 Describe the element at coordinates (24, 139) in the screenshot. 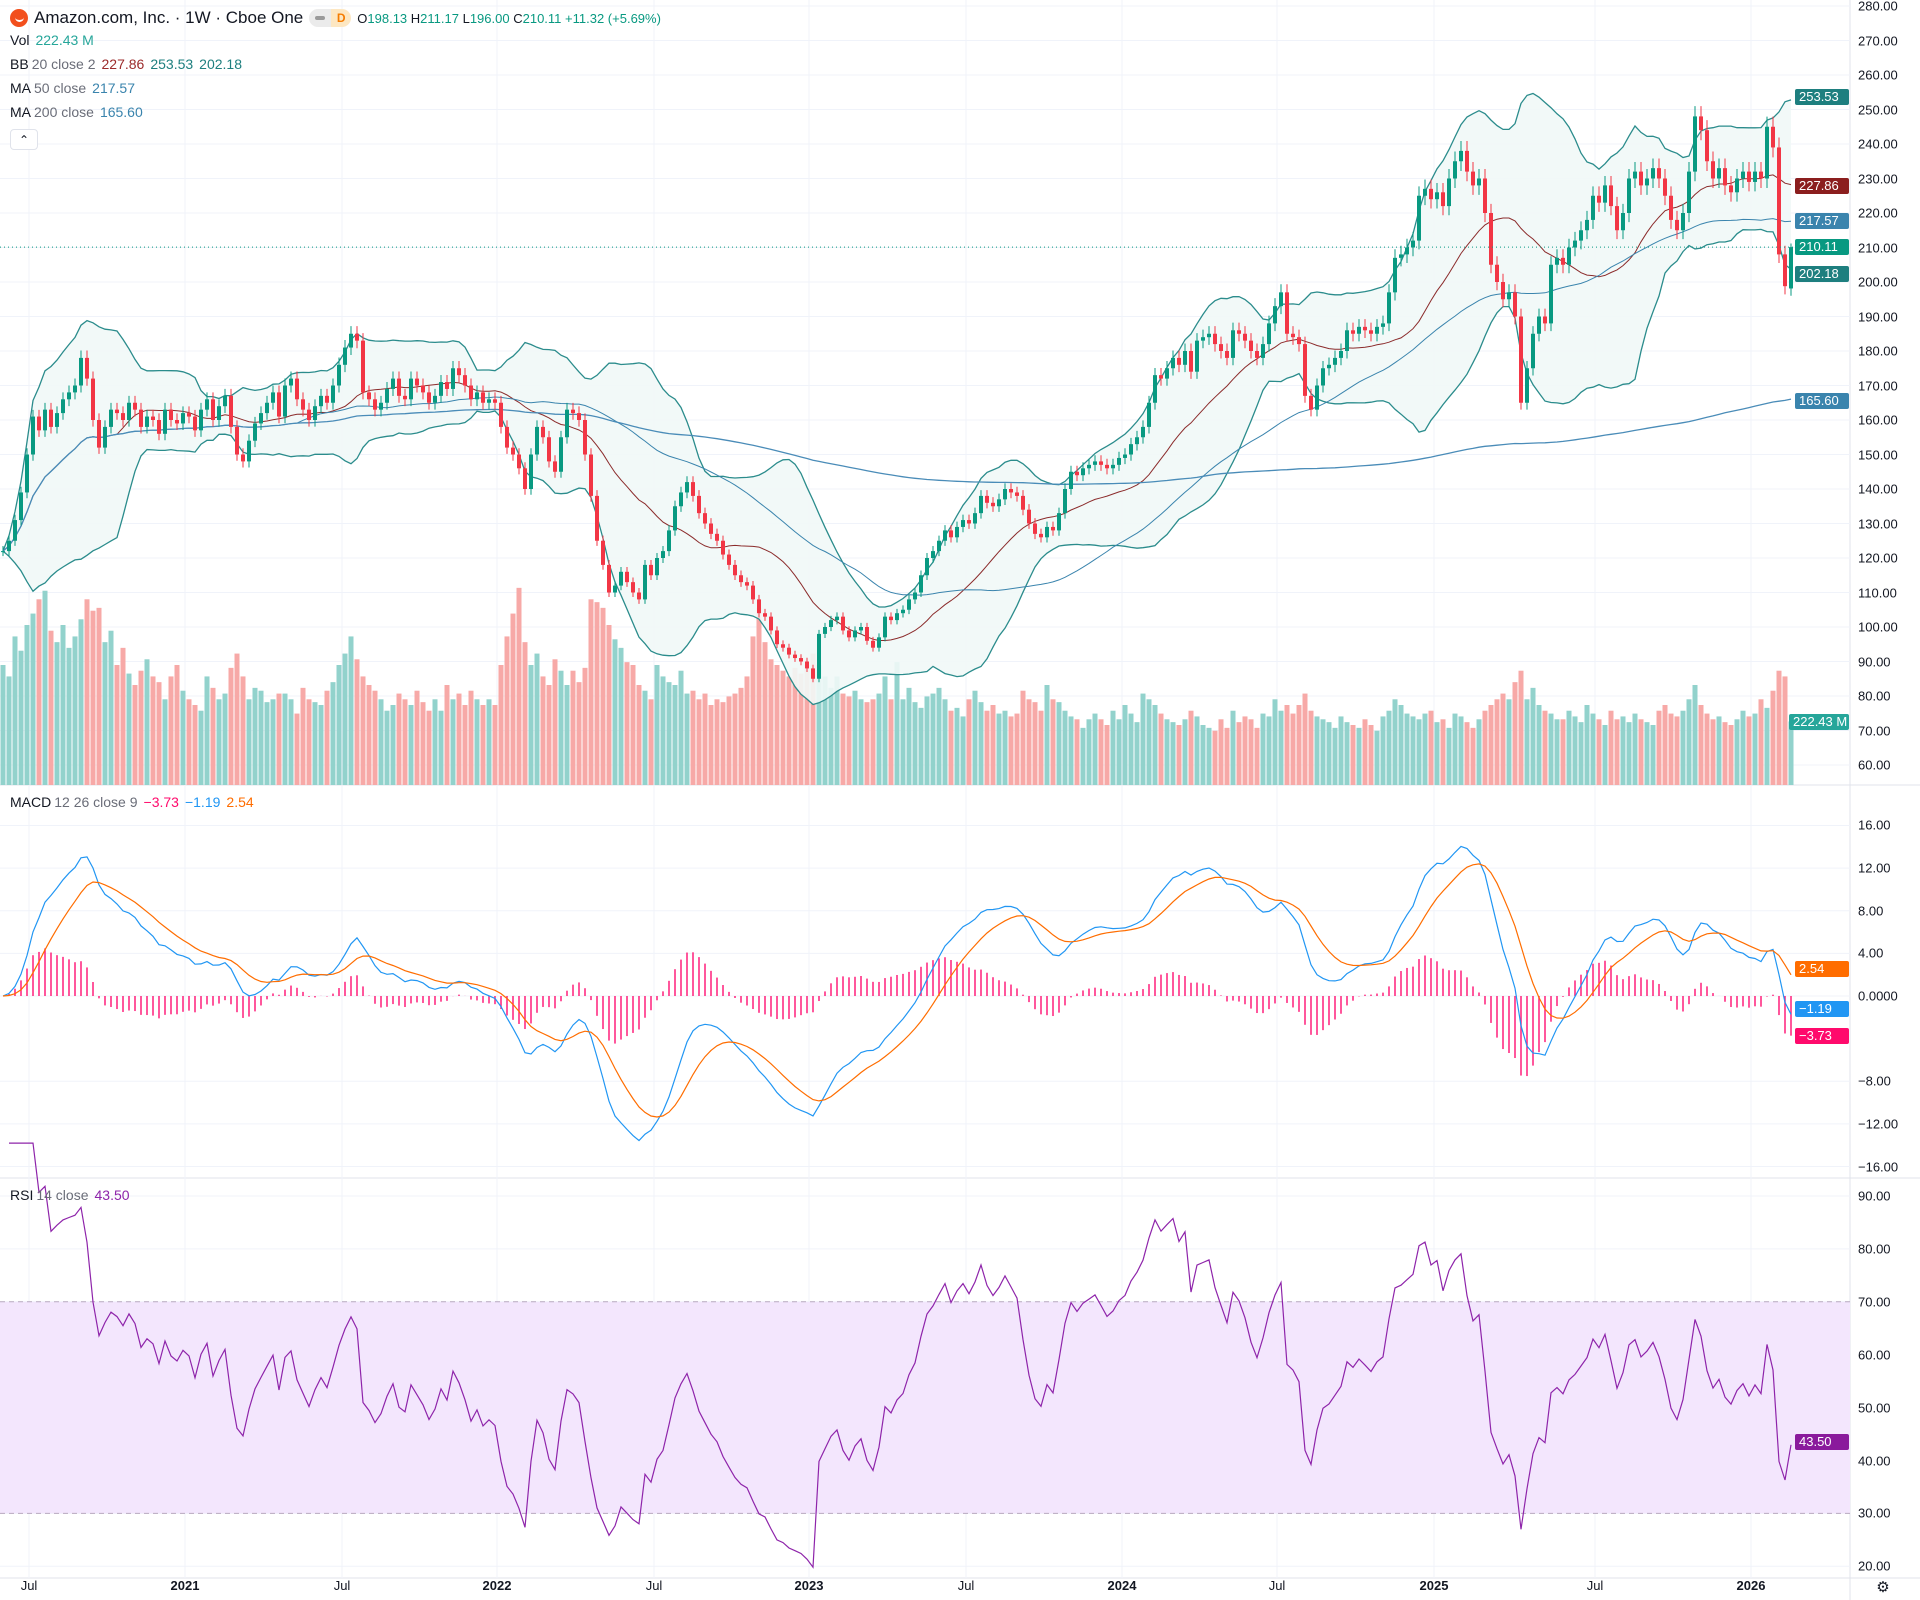

I see `collapse-legend-button: ⌃` at that location.